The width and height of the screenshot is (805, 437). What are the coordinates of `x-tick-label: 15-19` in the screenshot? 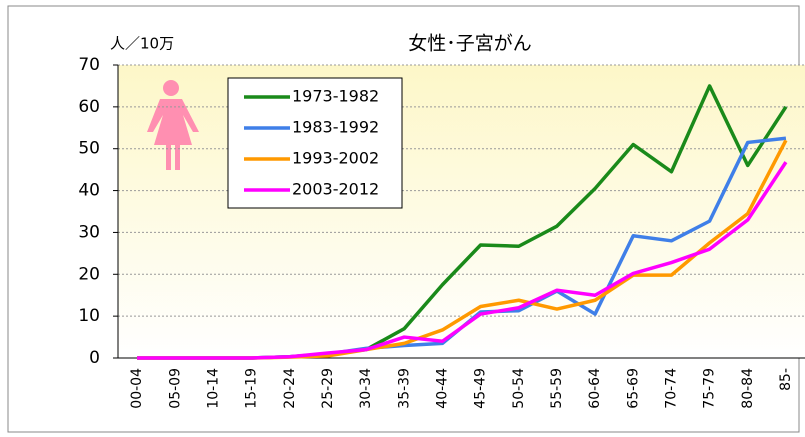 It's located at (252, 388).